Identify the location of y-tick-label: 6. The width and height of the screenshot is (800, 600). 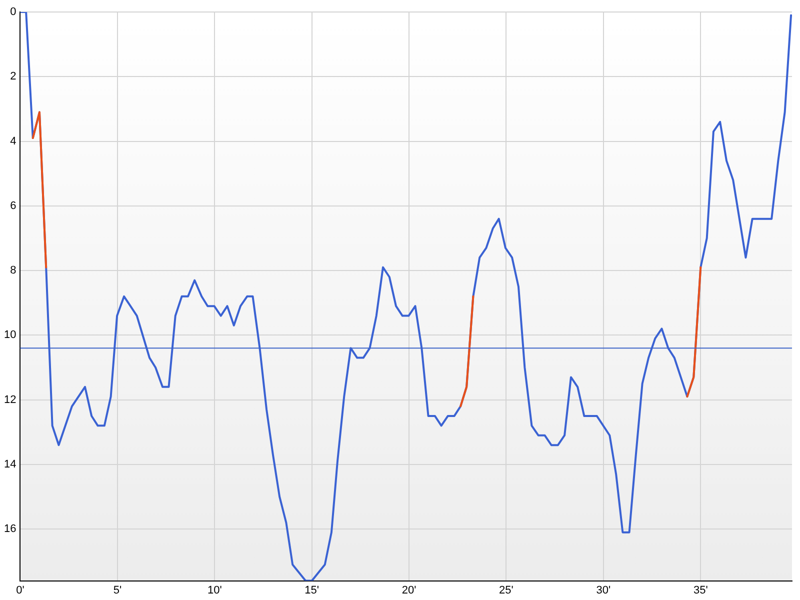
(13, 206).